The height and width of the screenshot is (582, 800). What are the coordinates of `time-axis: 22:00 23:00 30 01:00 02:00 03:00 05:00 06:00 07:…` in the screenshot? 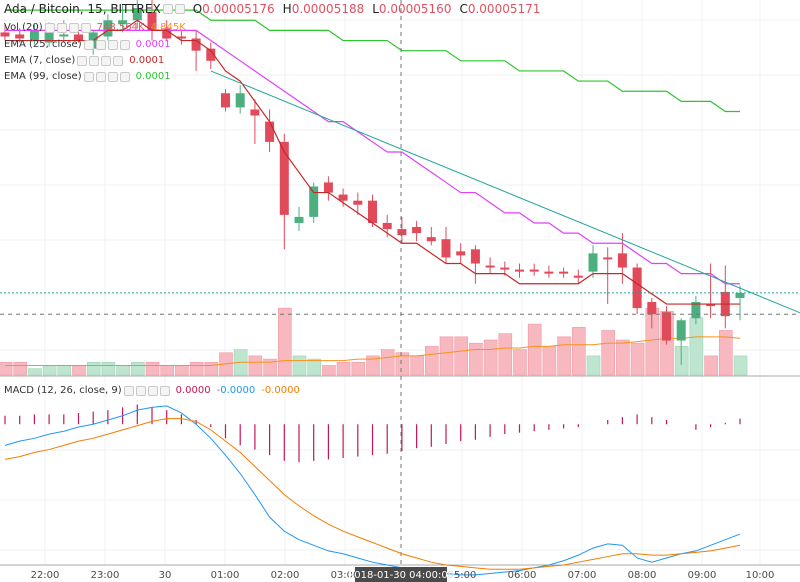 It's located at (402, 574).